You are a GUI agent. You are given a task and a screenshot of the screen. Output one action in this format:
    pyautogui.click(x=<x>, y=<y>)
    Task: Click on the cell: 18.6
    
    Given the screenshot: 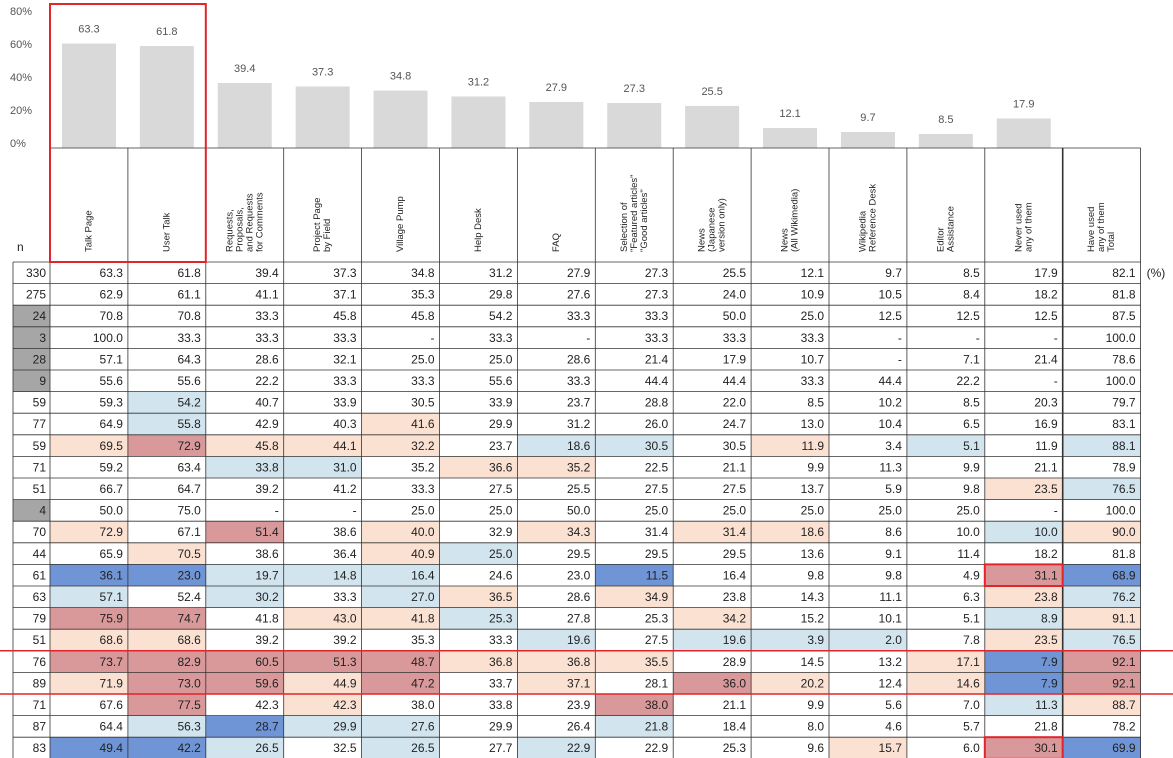 What is the action you would take?
    pyautogui.click(x=579, y=446)
    